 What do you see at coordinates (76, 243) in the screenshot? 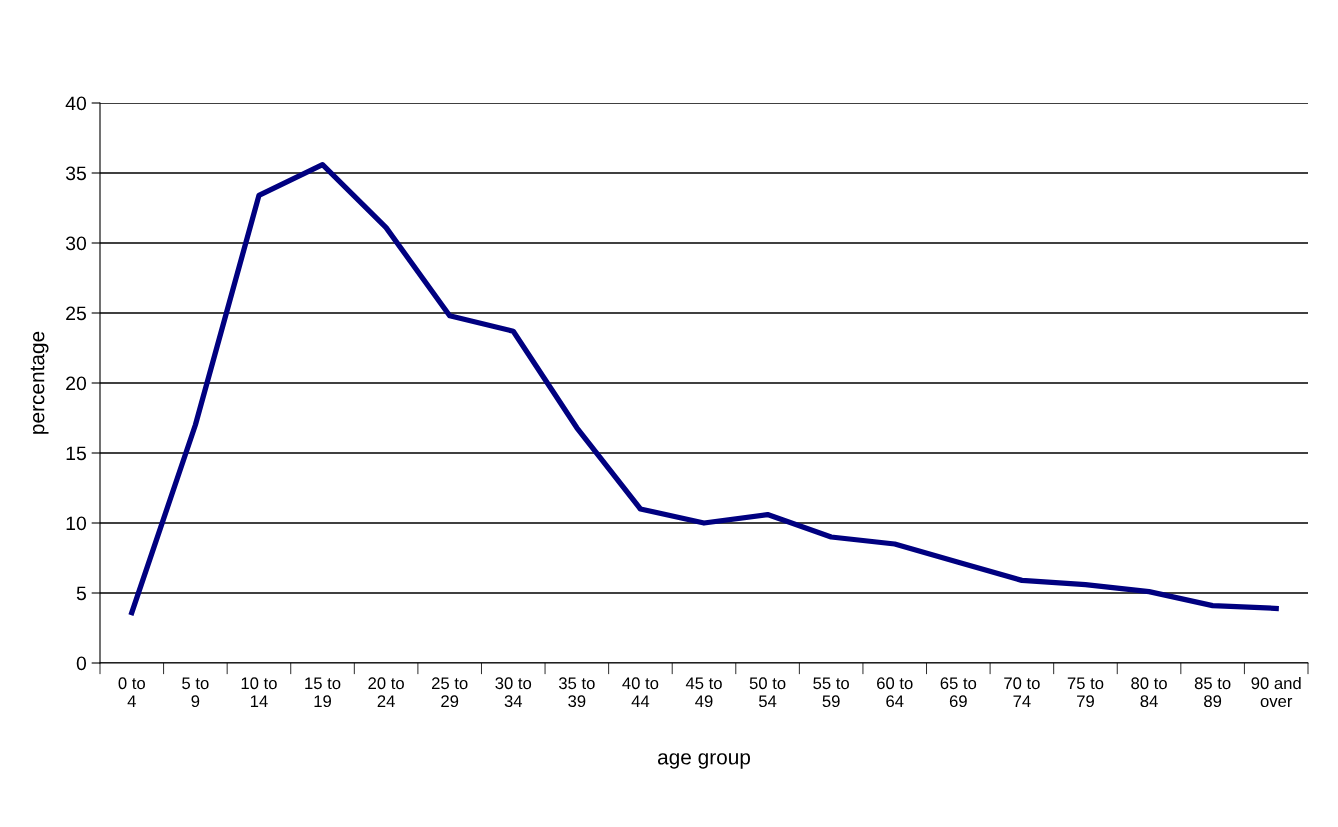
I see `y-tick-label: 30` at bounding box center [76, 243].